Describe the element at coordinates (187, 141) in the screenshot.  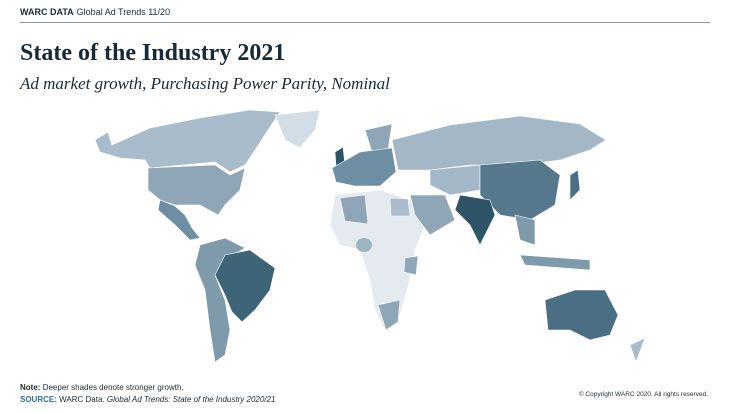
I see `canada` at that location.